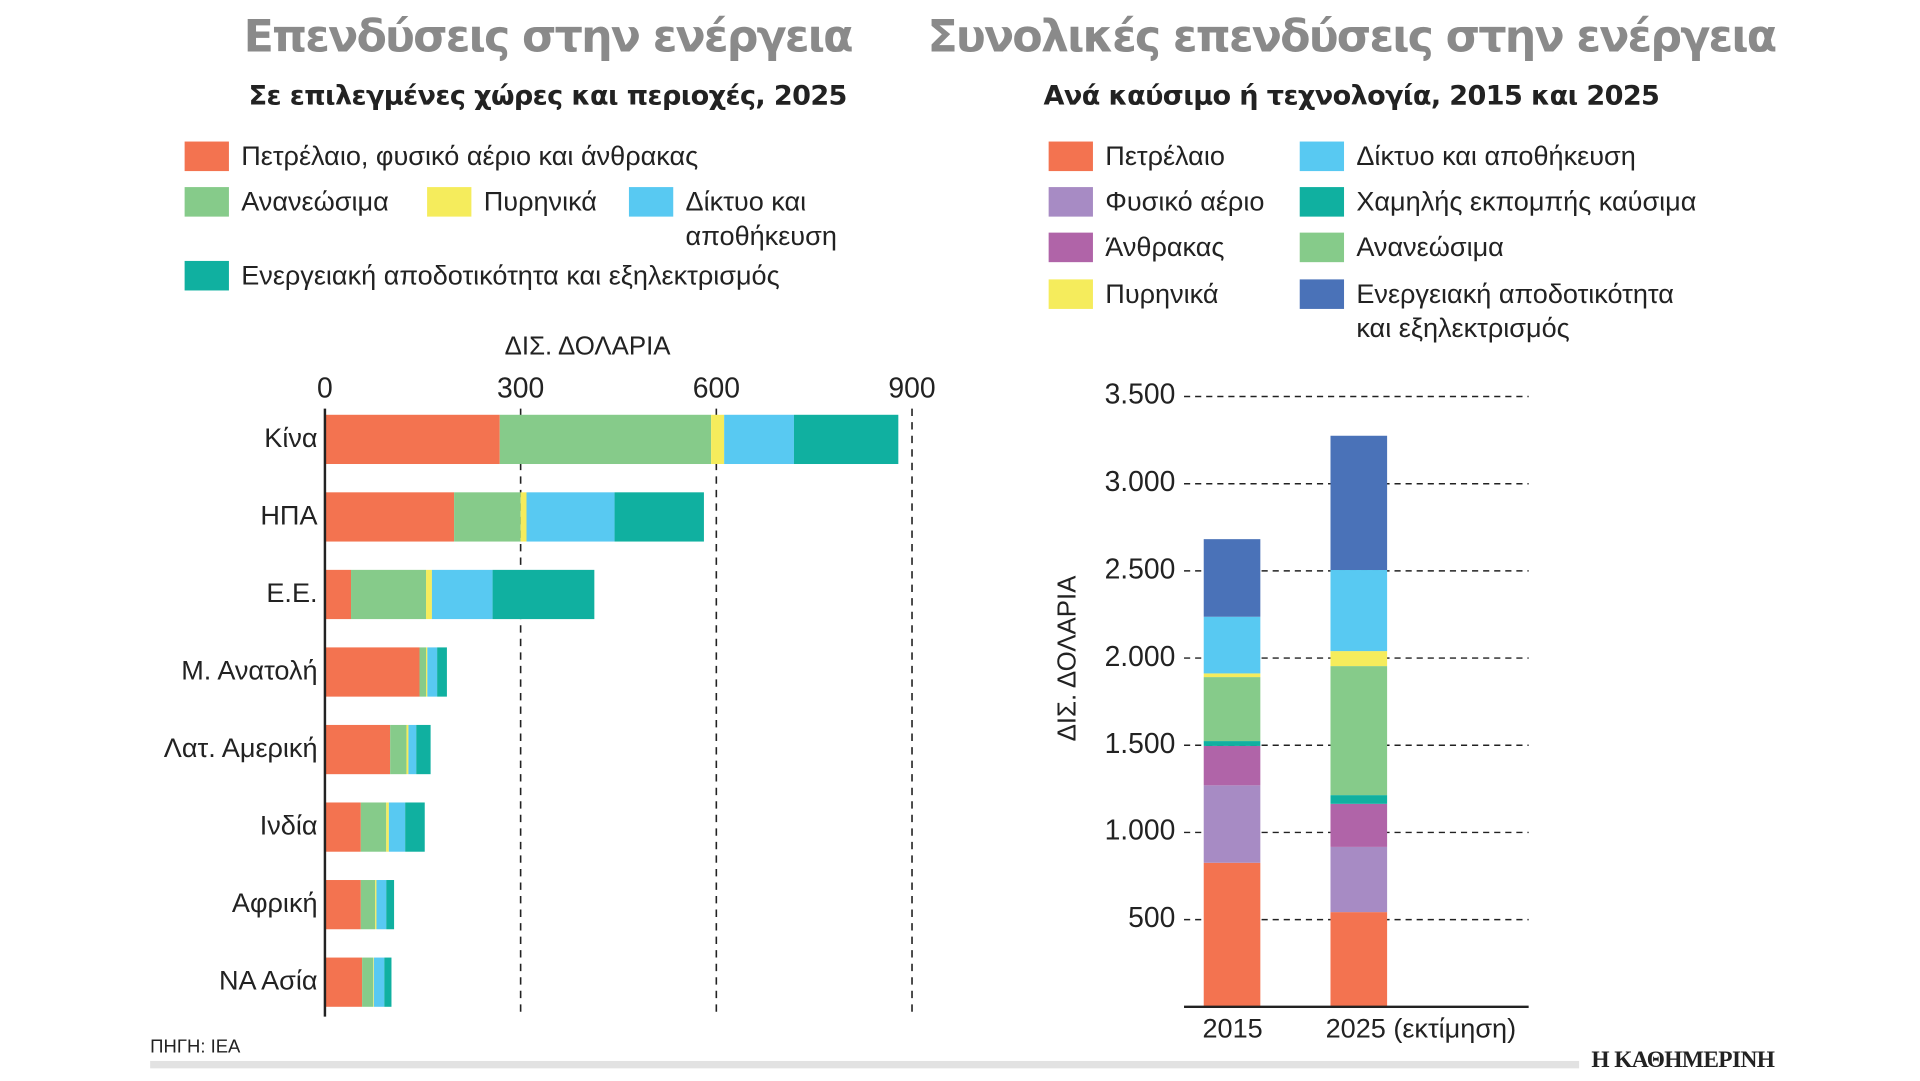  Describe the element at coordinates (1185, 201) in the screenshot. I see `legend-label: Φυσικό αέριο` at that location.